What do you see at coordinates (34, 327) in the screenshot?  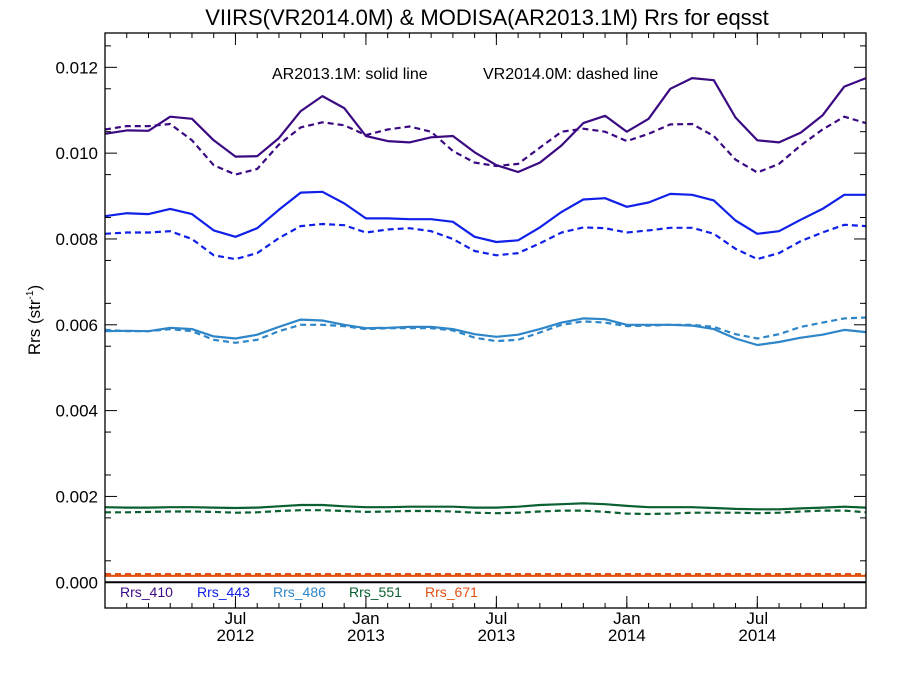 I see `y-axis-label-main: Rrs (str` at bounding box center [34, 327].